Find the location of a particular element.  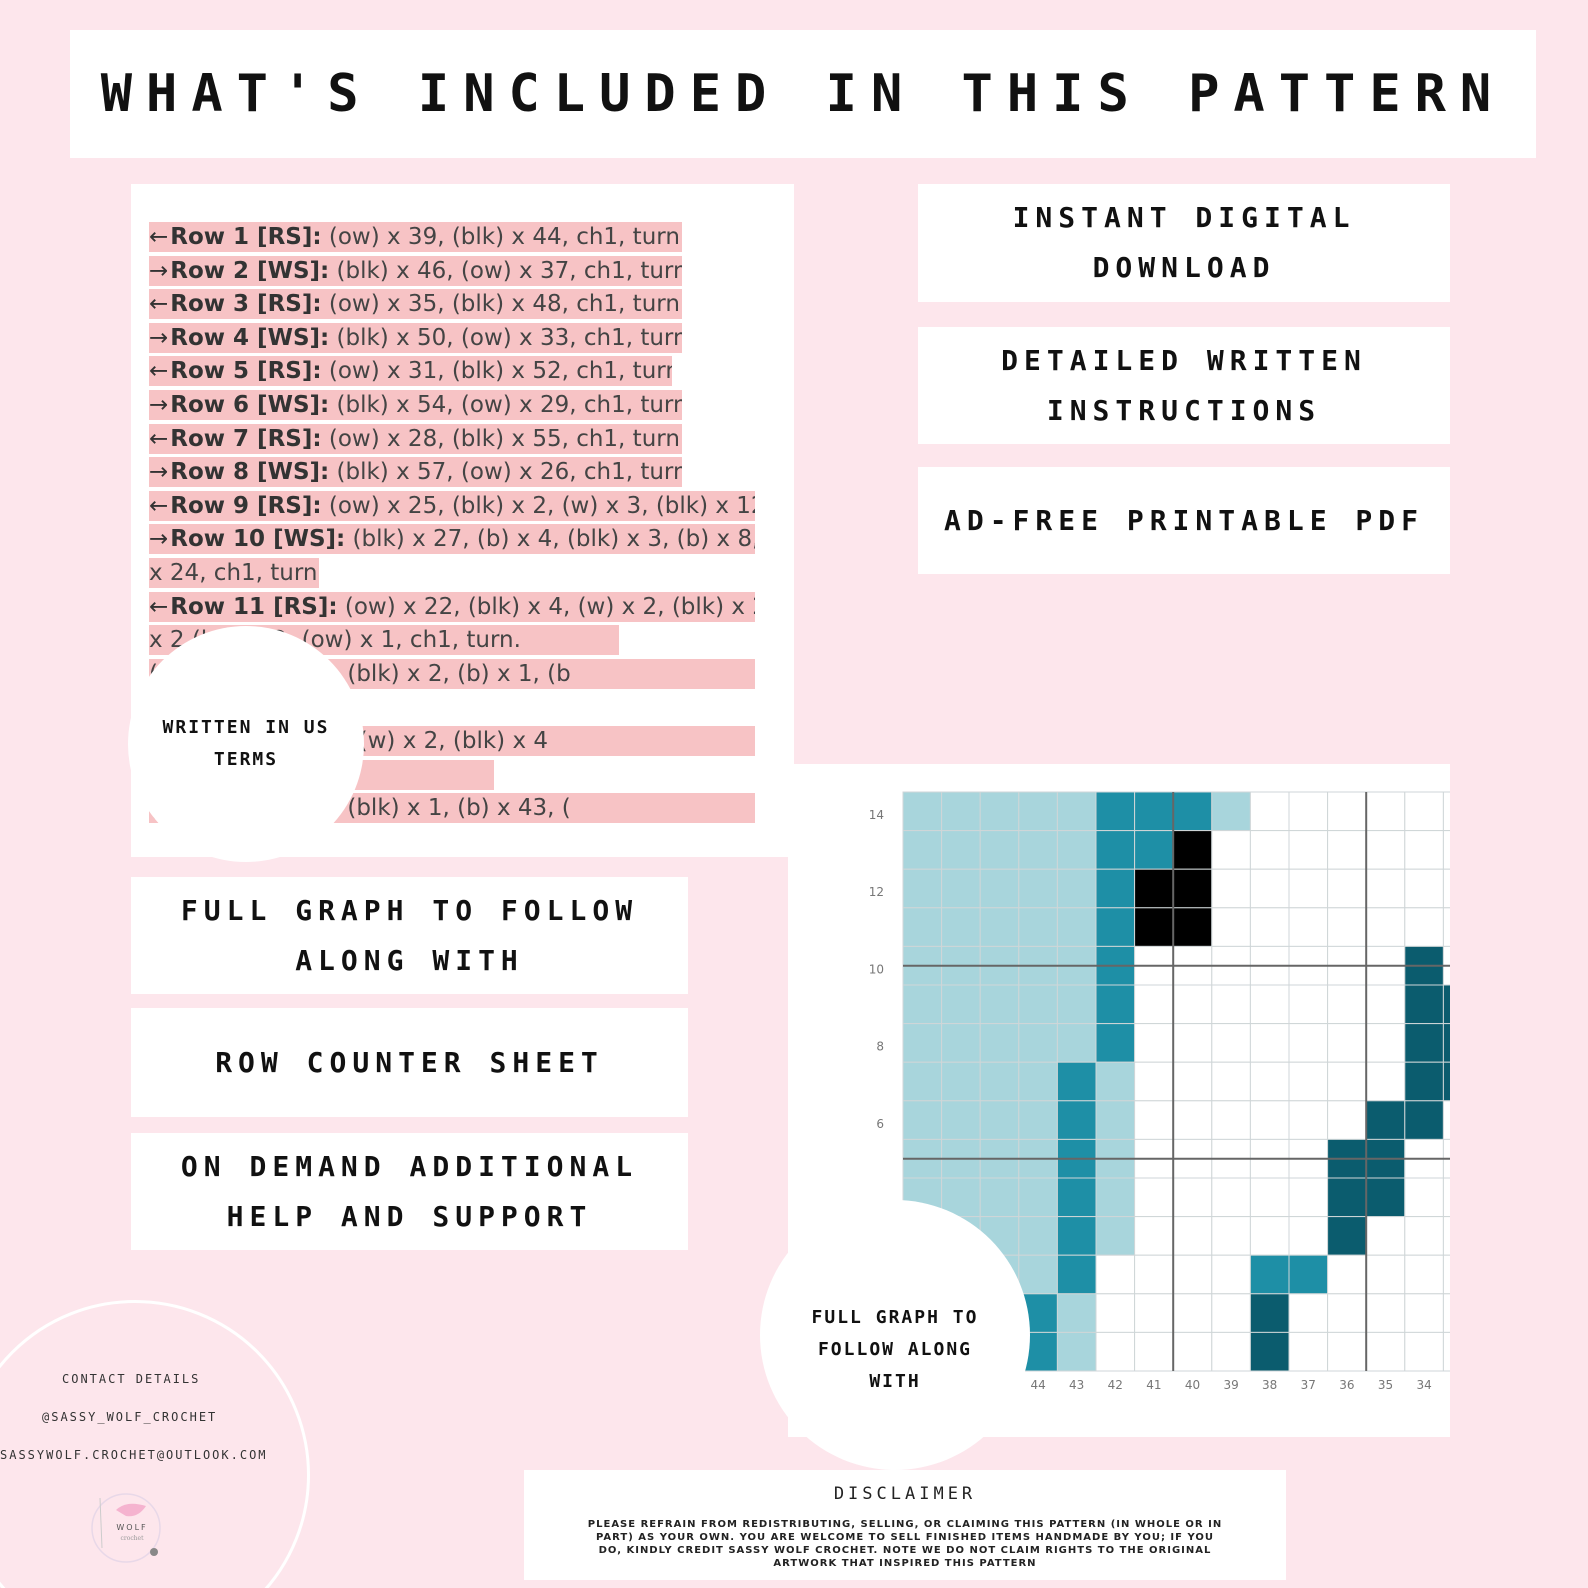

logo-subtext: crochet is located at coordinates (132, 1538).